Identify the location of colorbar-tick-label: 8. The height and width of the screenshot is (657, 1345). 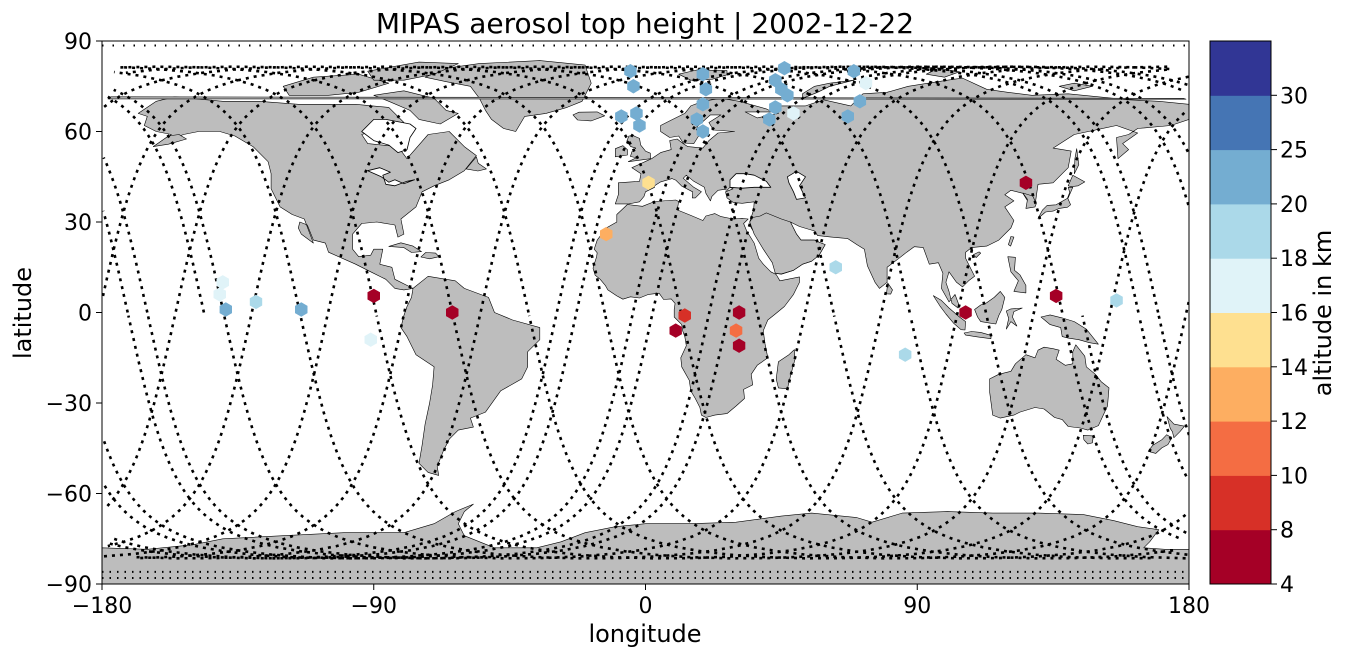
(1287, 531).